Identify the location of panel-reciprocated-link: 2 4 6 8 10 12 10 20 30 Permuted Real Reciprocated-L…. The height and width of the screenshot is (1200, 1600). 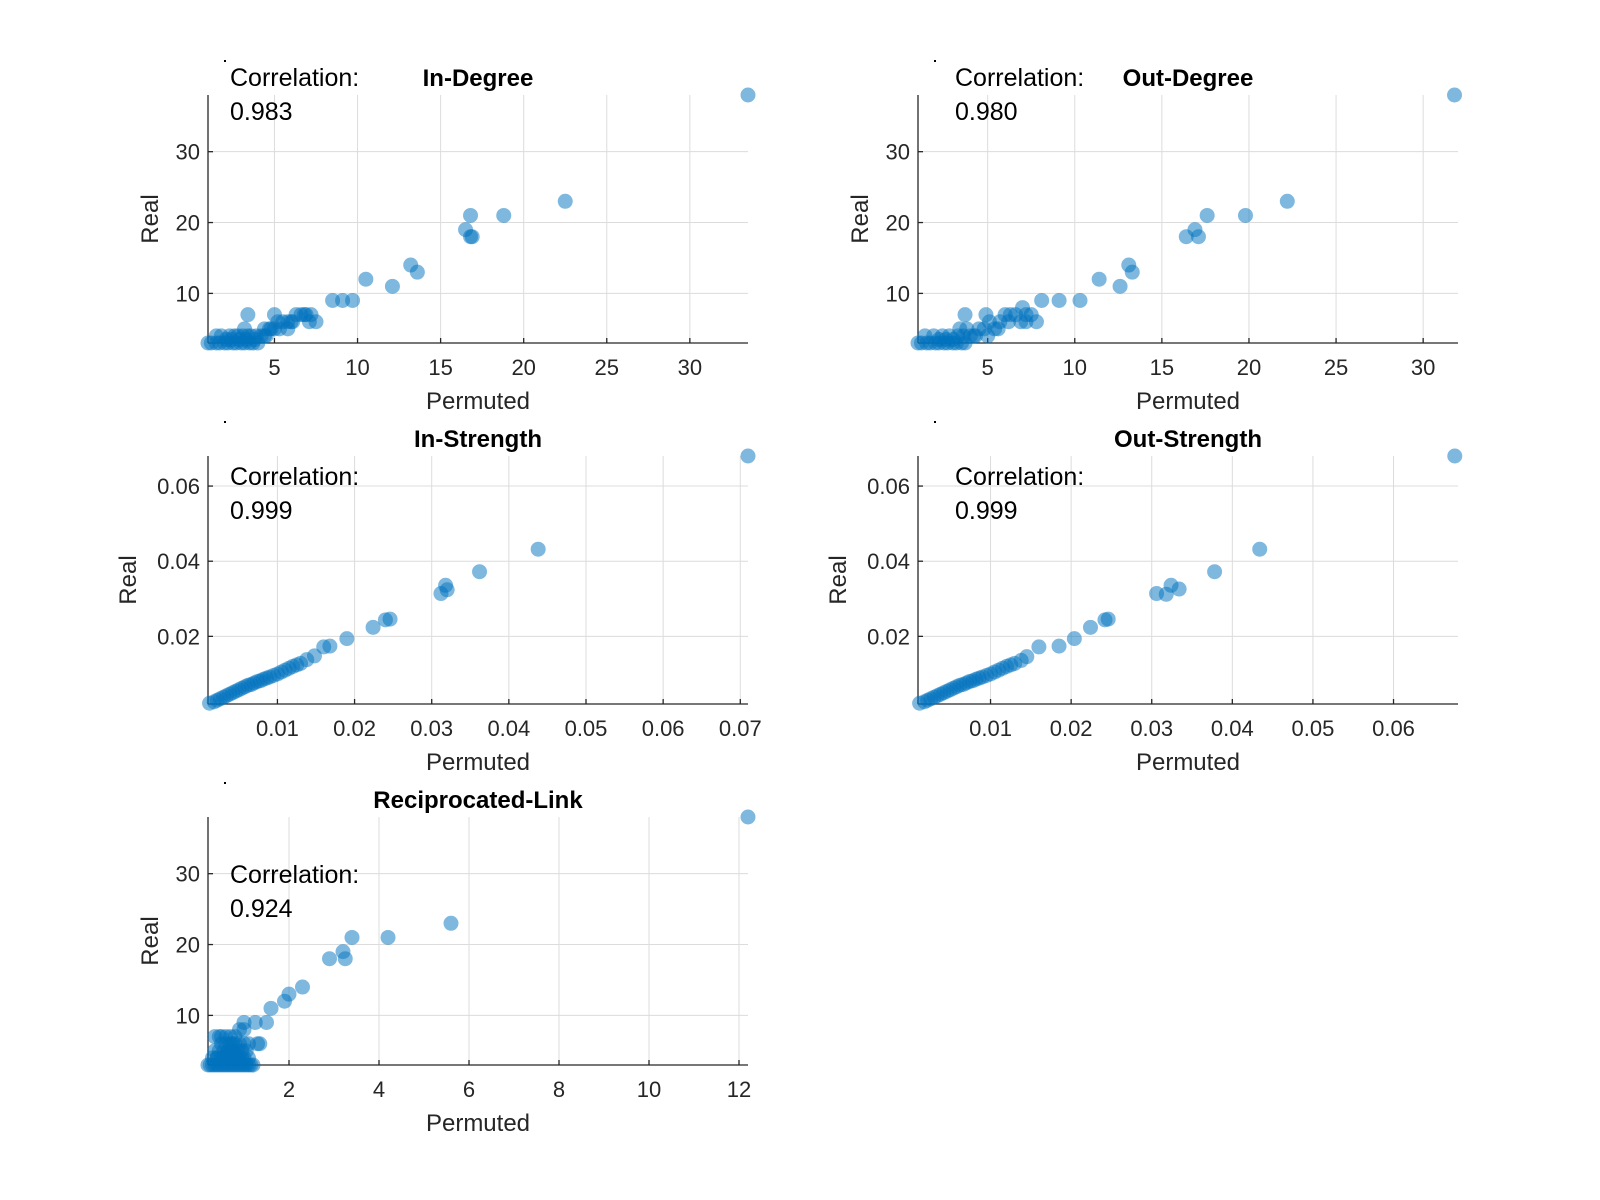
(446, 959).